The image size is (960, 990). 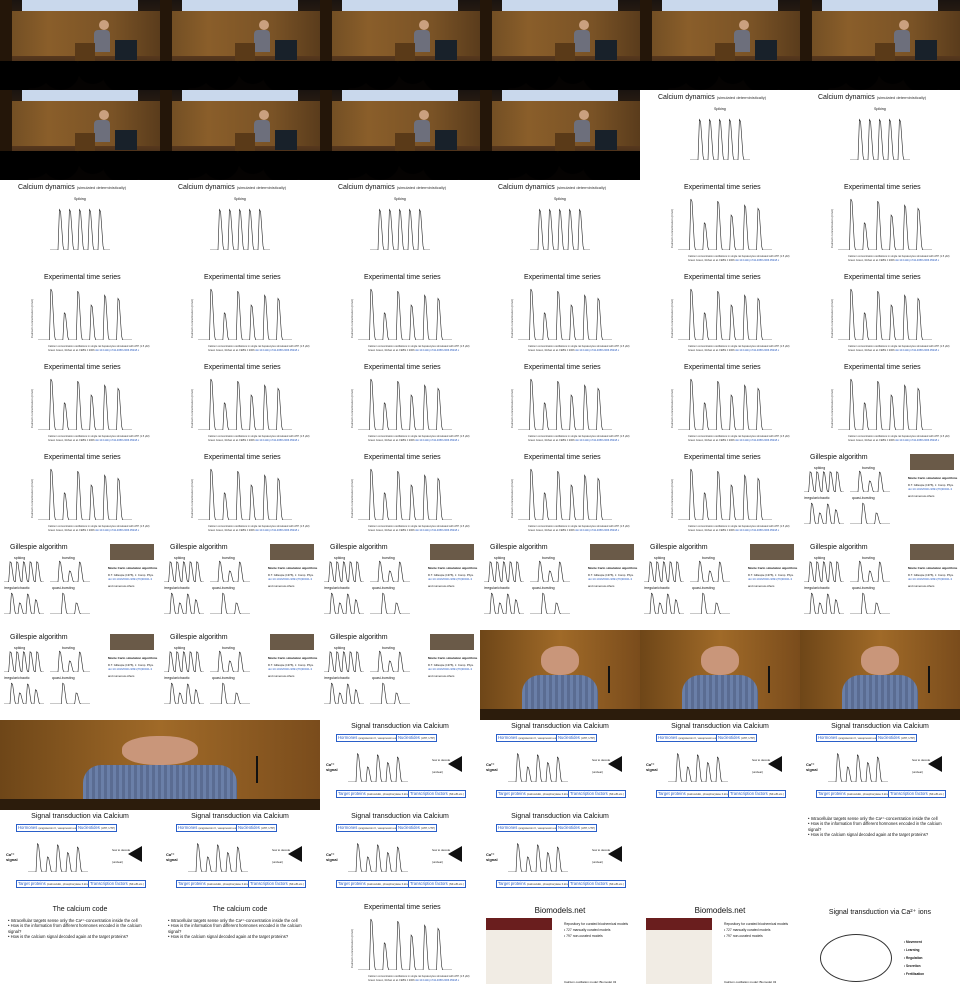 I want to click on slide-title: Experimental time series, so click(x=82, y=457).